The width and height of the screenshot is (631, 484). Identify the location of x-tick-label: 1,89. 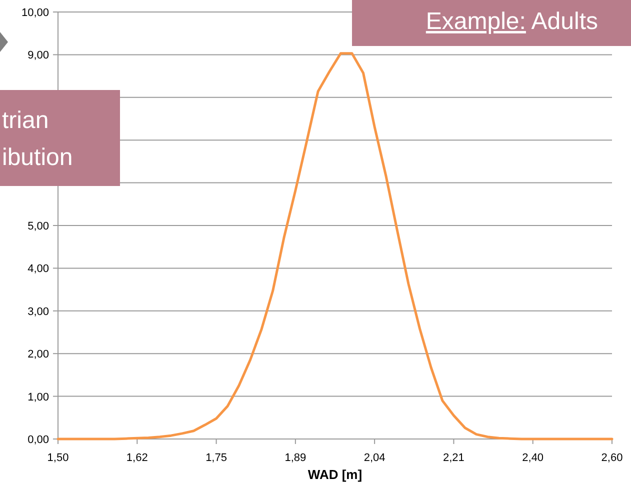
(295, 458).